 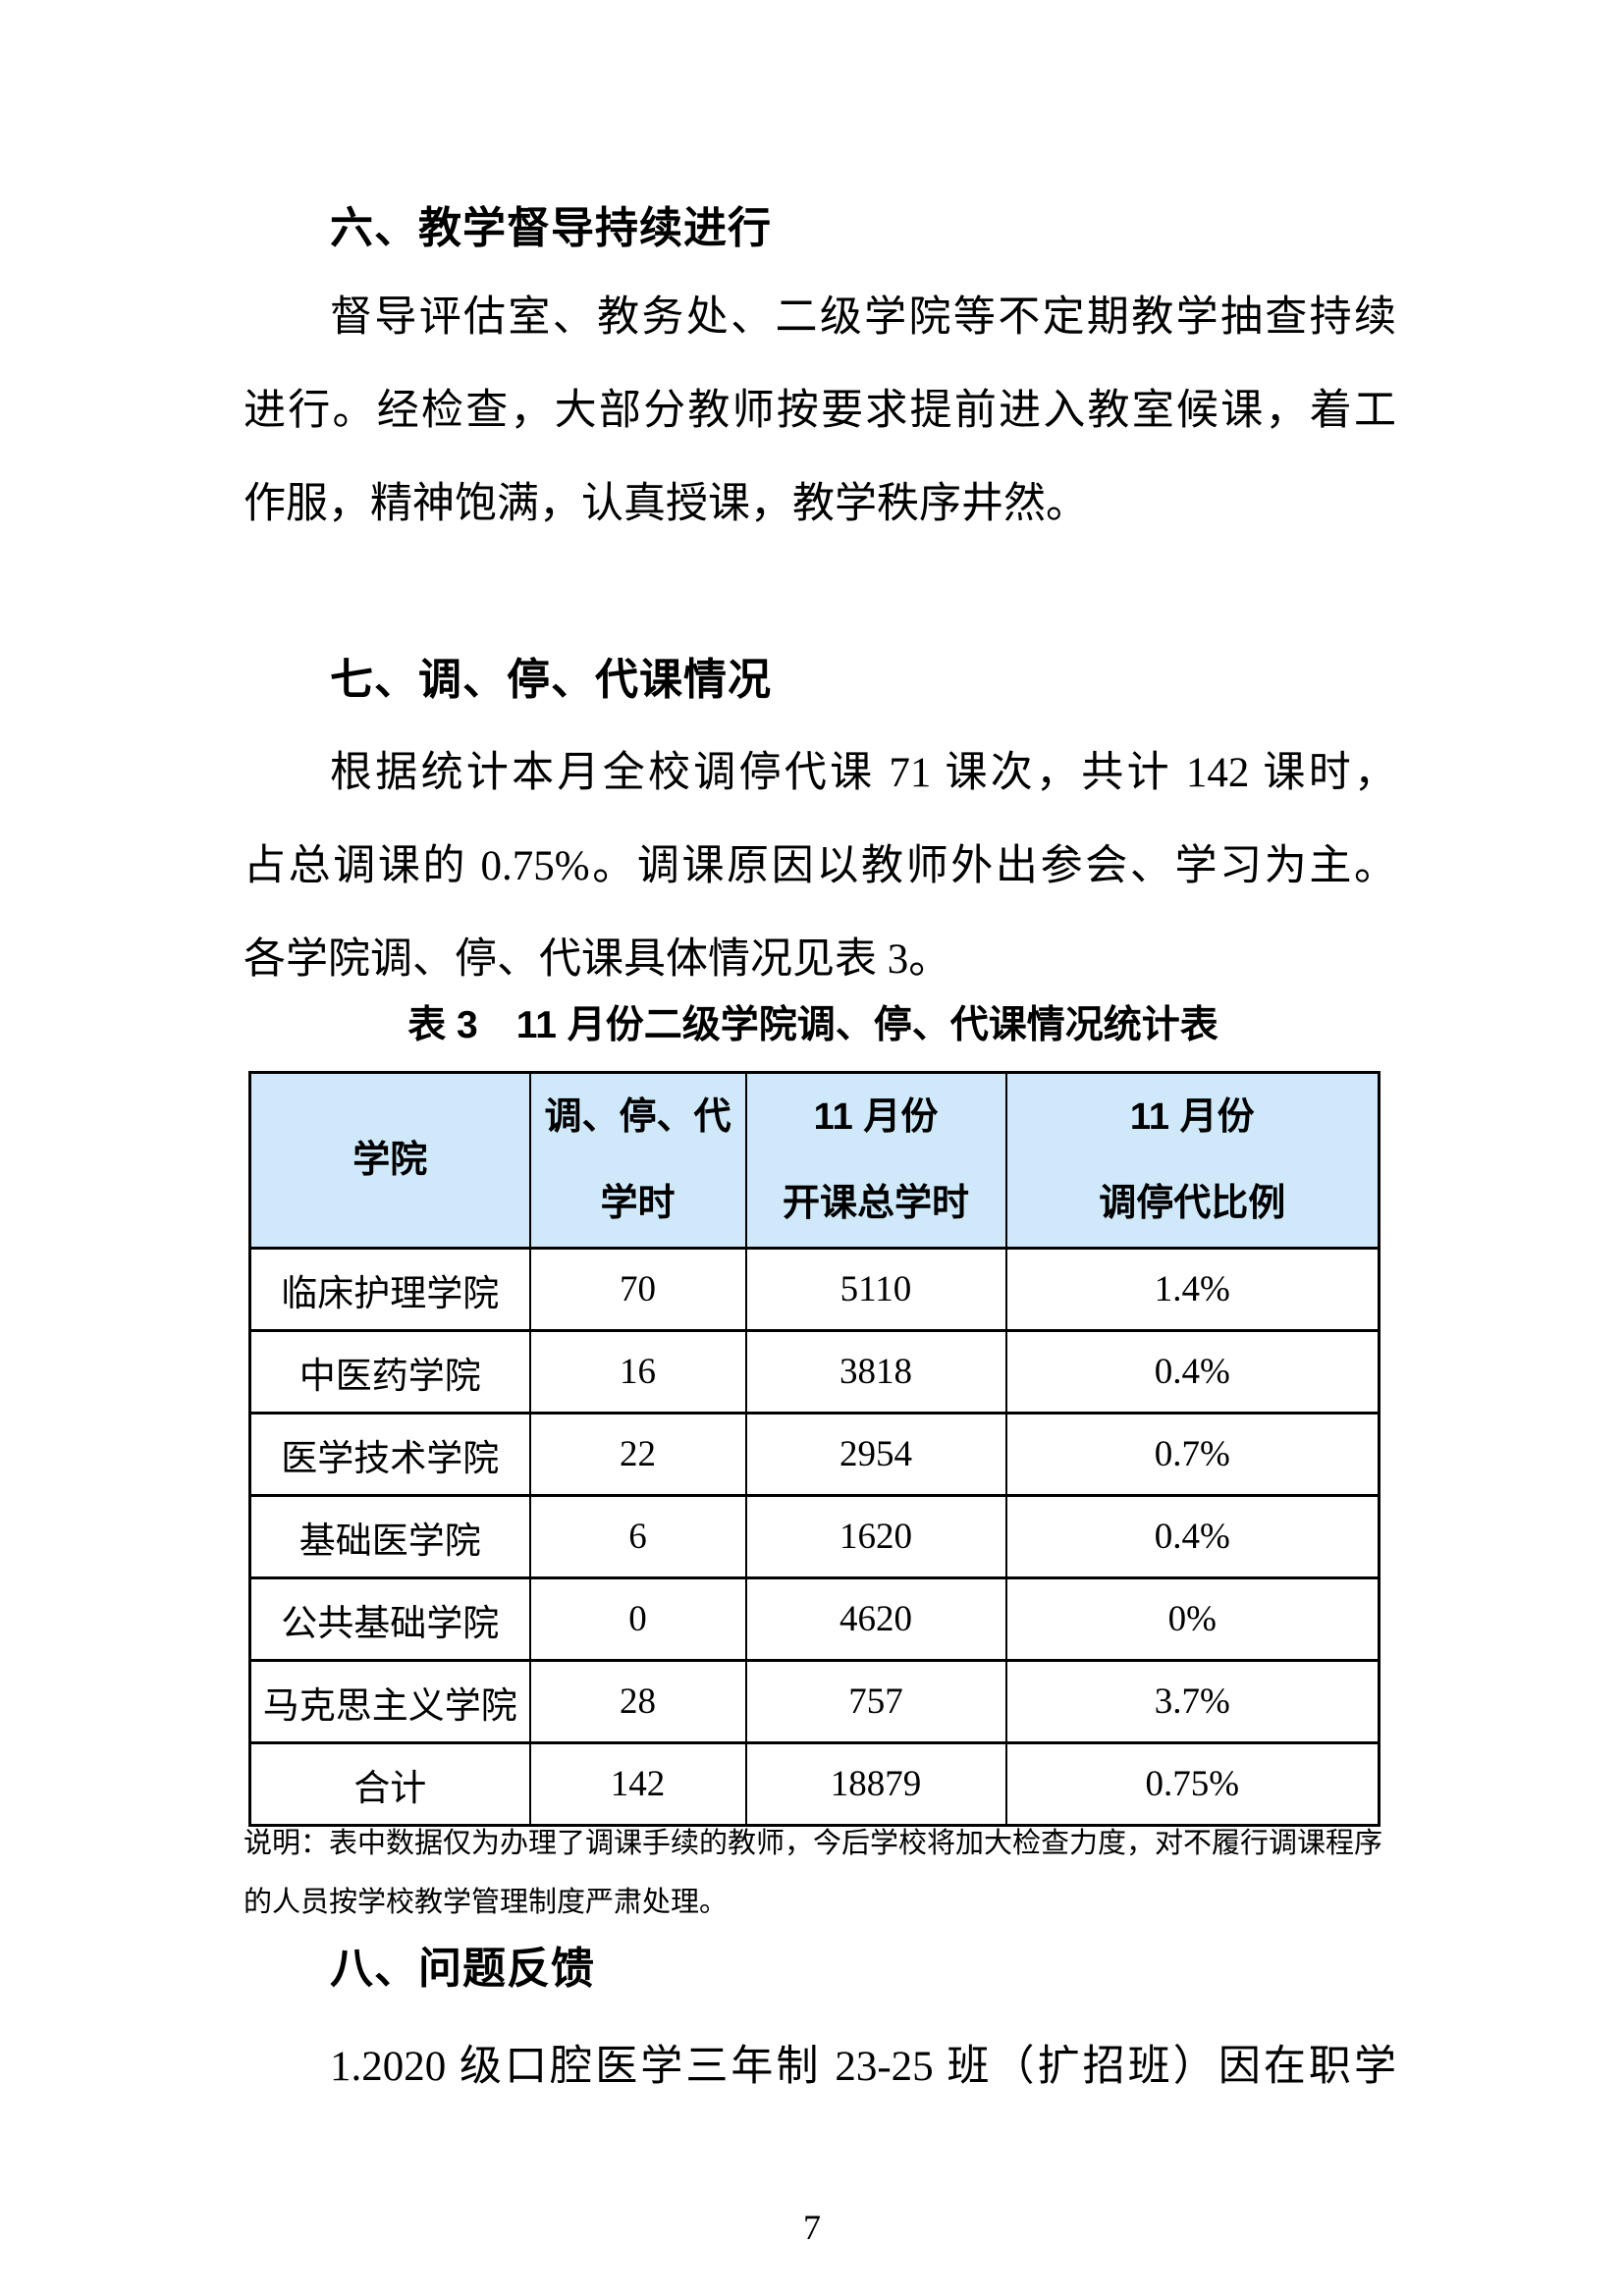 I want to click on table-cell: 合计, so click(x=389, y=1784).